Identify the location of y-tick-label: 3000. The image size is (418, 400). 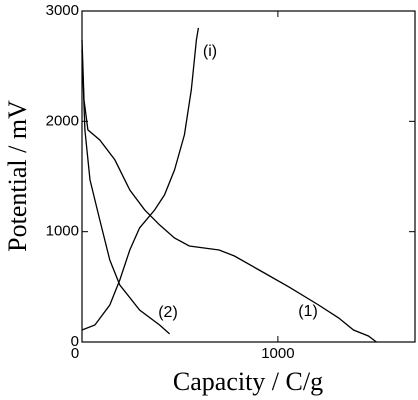
(62, 10).